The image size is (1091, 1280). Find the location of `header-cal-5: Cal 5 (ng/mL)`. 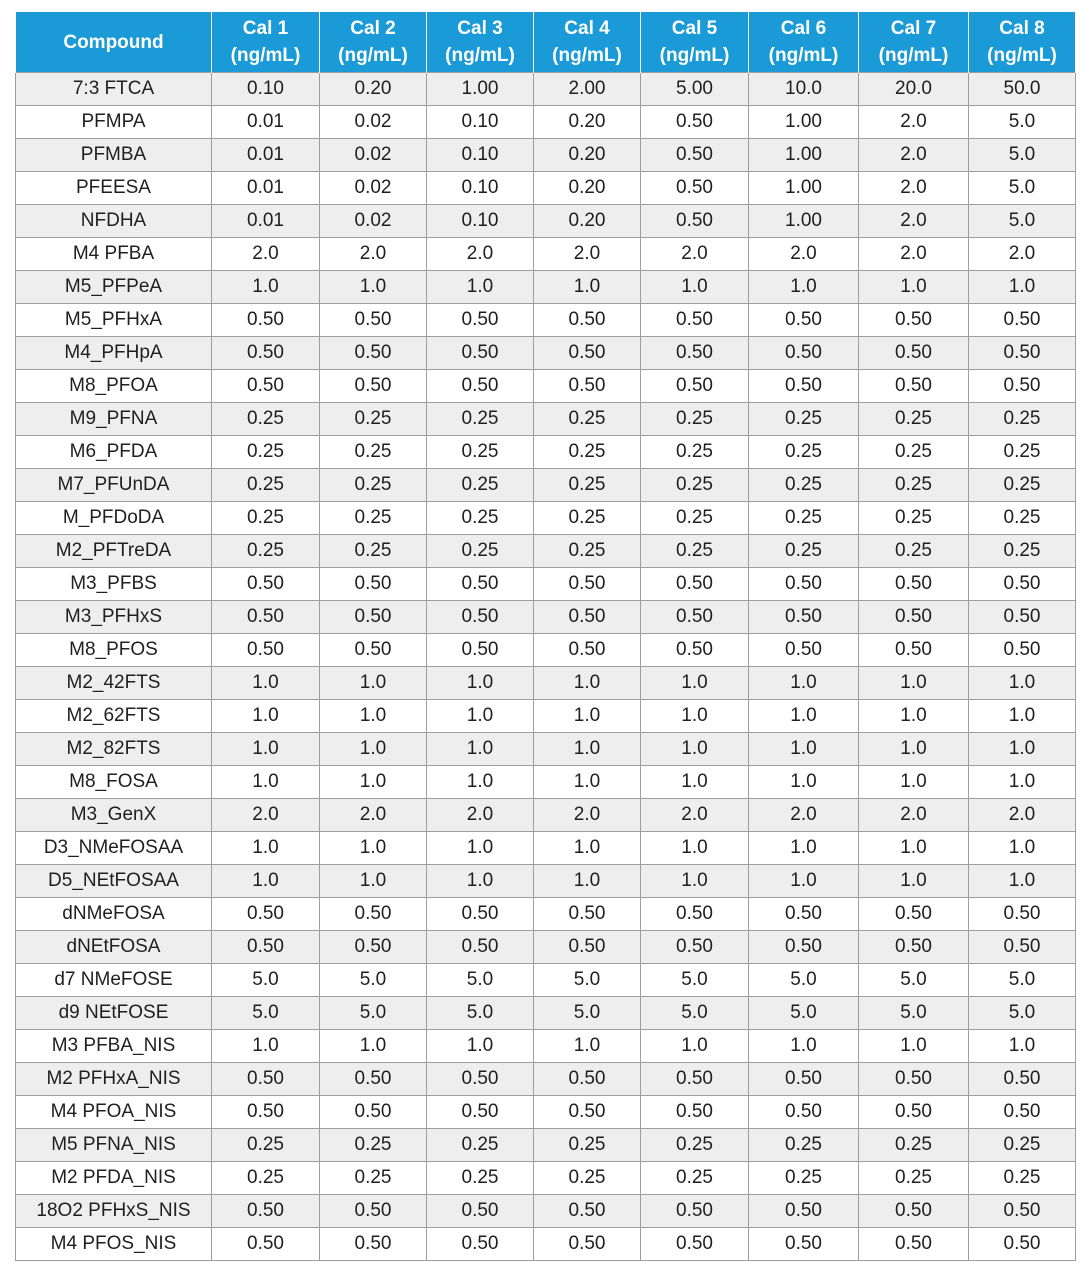

header-cal-5: Cal 5 (ng/mL) is located at coordinates (694, 42).